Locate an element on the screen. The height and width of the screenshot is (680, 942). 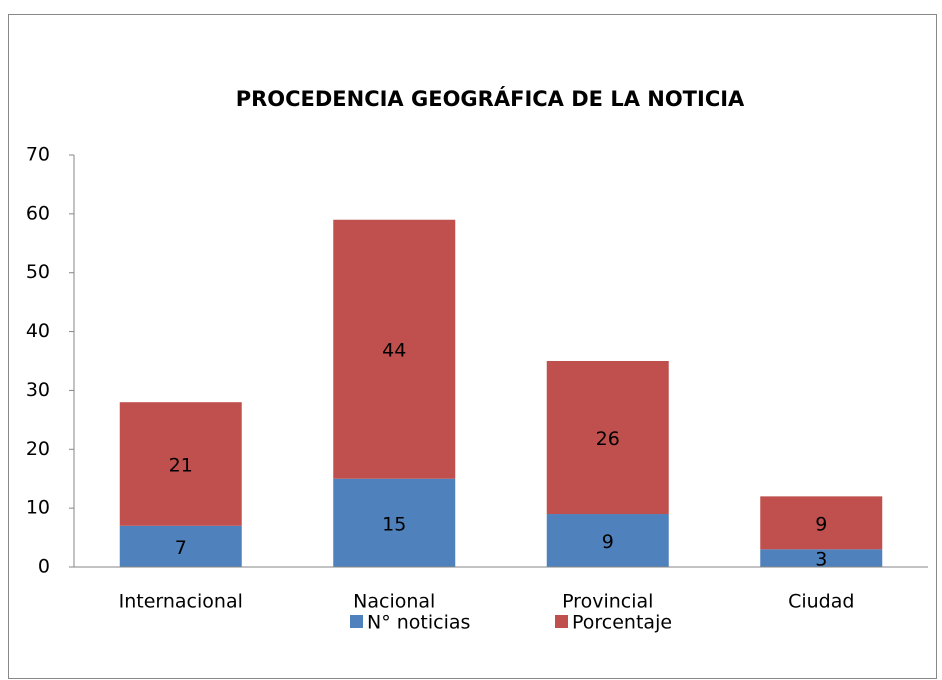
data-label: 21 is located at coordinates (181, 466).